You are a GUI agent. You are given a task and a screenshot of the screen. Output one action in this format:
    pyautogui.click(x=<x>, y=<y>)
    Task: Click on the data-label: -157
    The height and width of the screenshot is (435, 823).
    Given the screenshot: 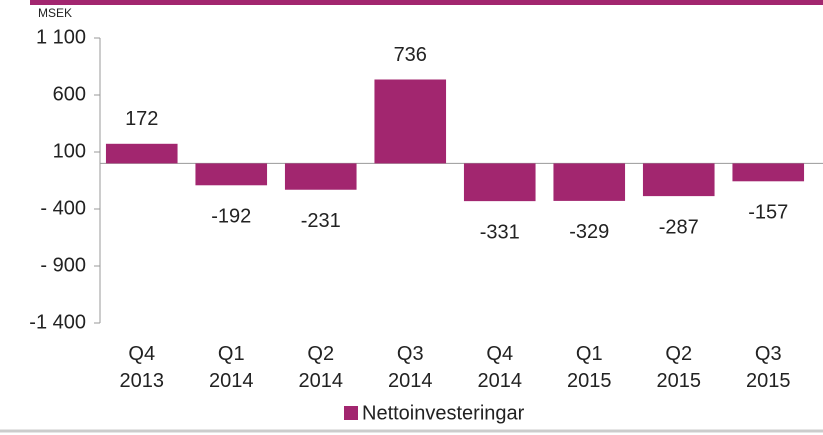 What is the action you would take?
    pyautogui.click(x=768, y=213)
    